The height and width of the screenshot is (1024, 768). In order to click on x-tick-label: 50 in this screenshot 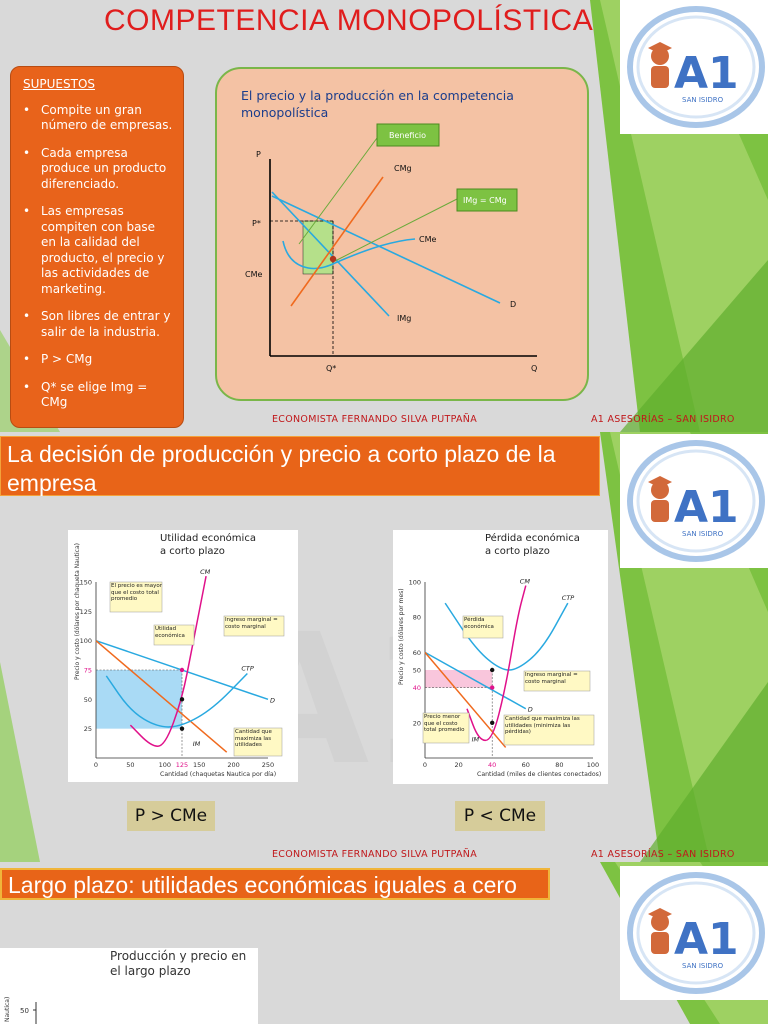, I will do `click(130, 765)`.